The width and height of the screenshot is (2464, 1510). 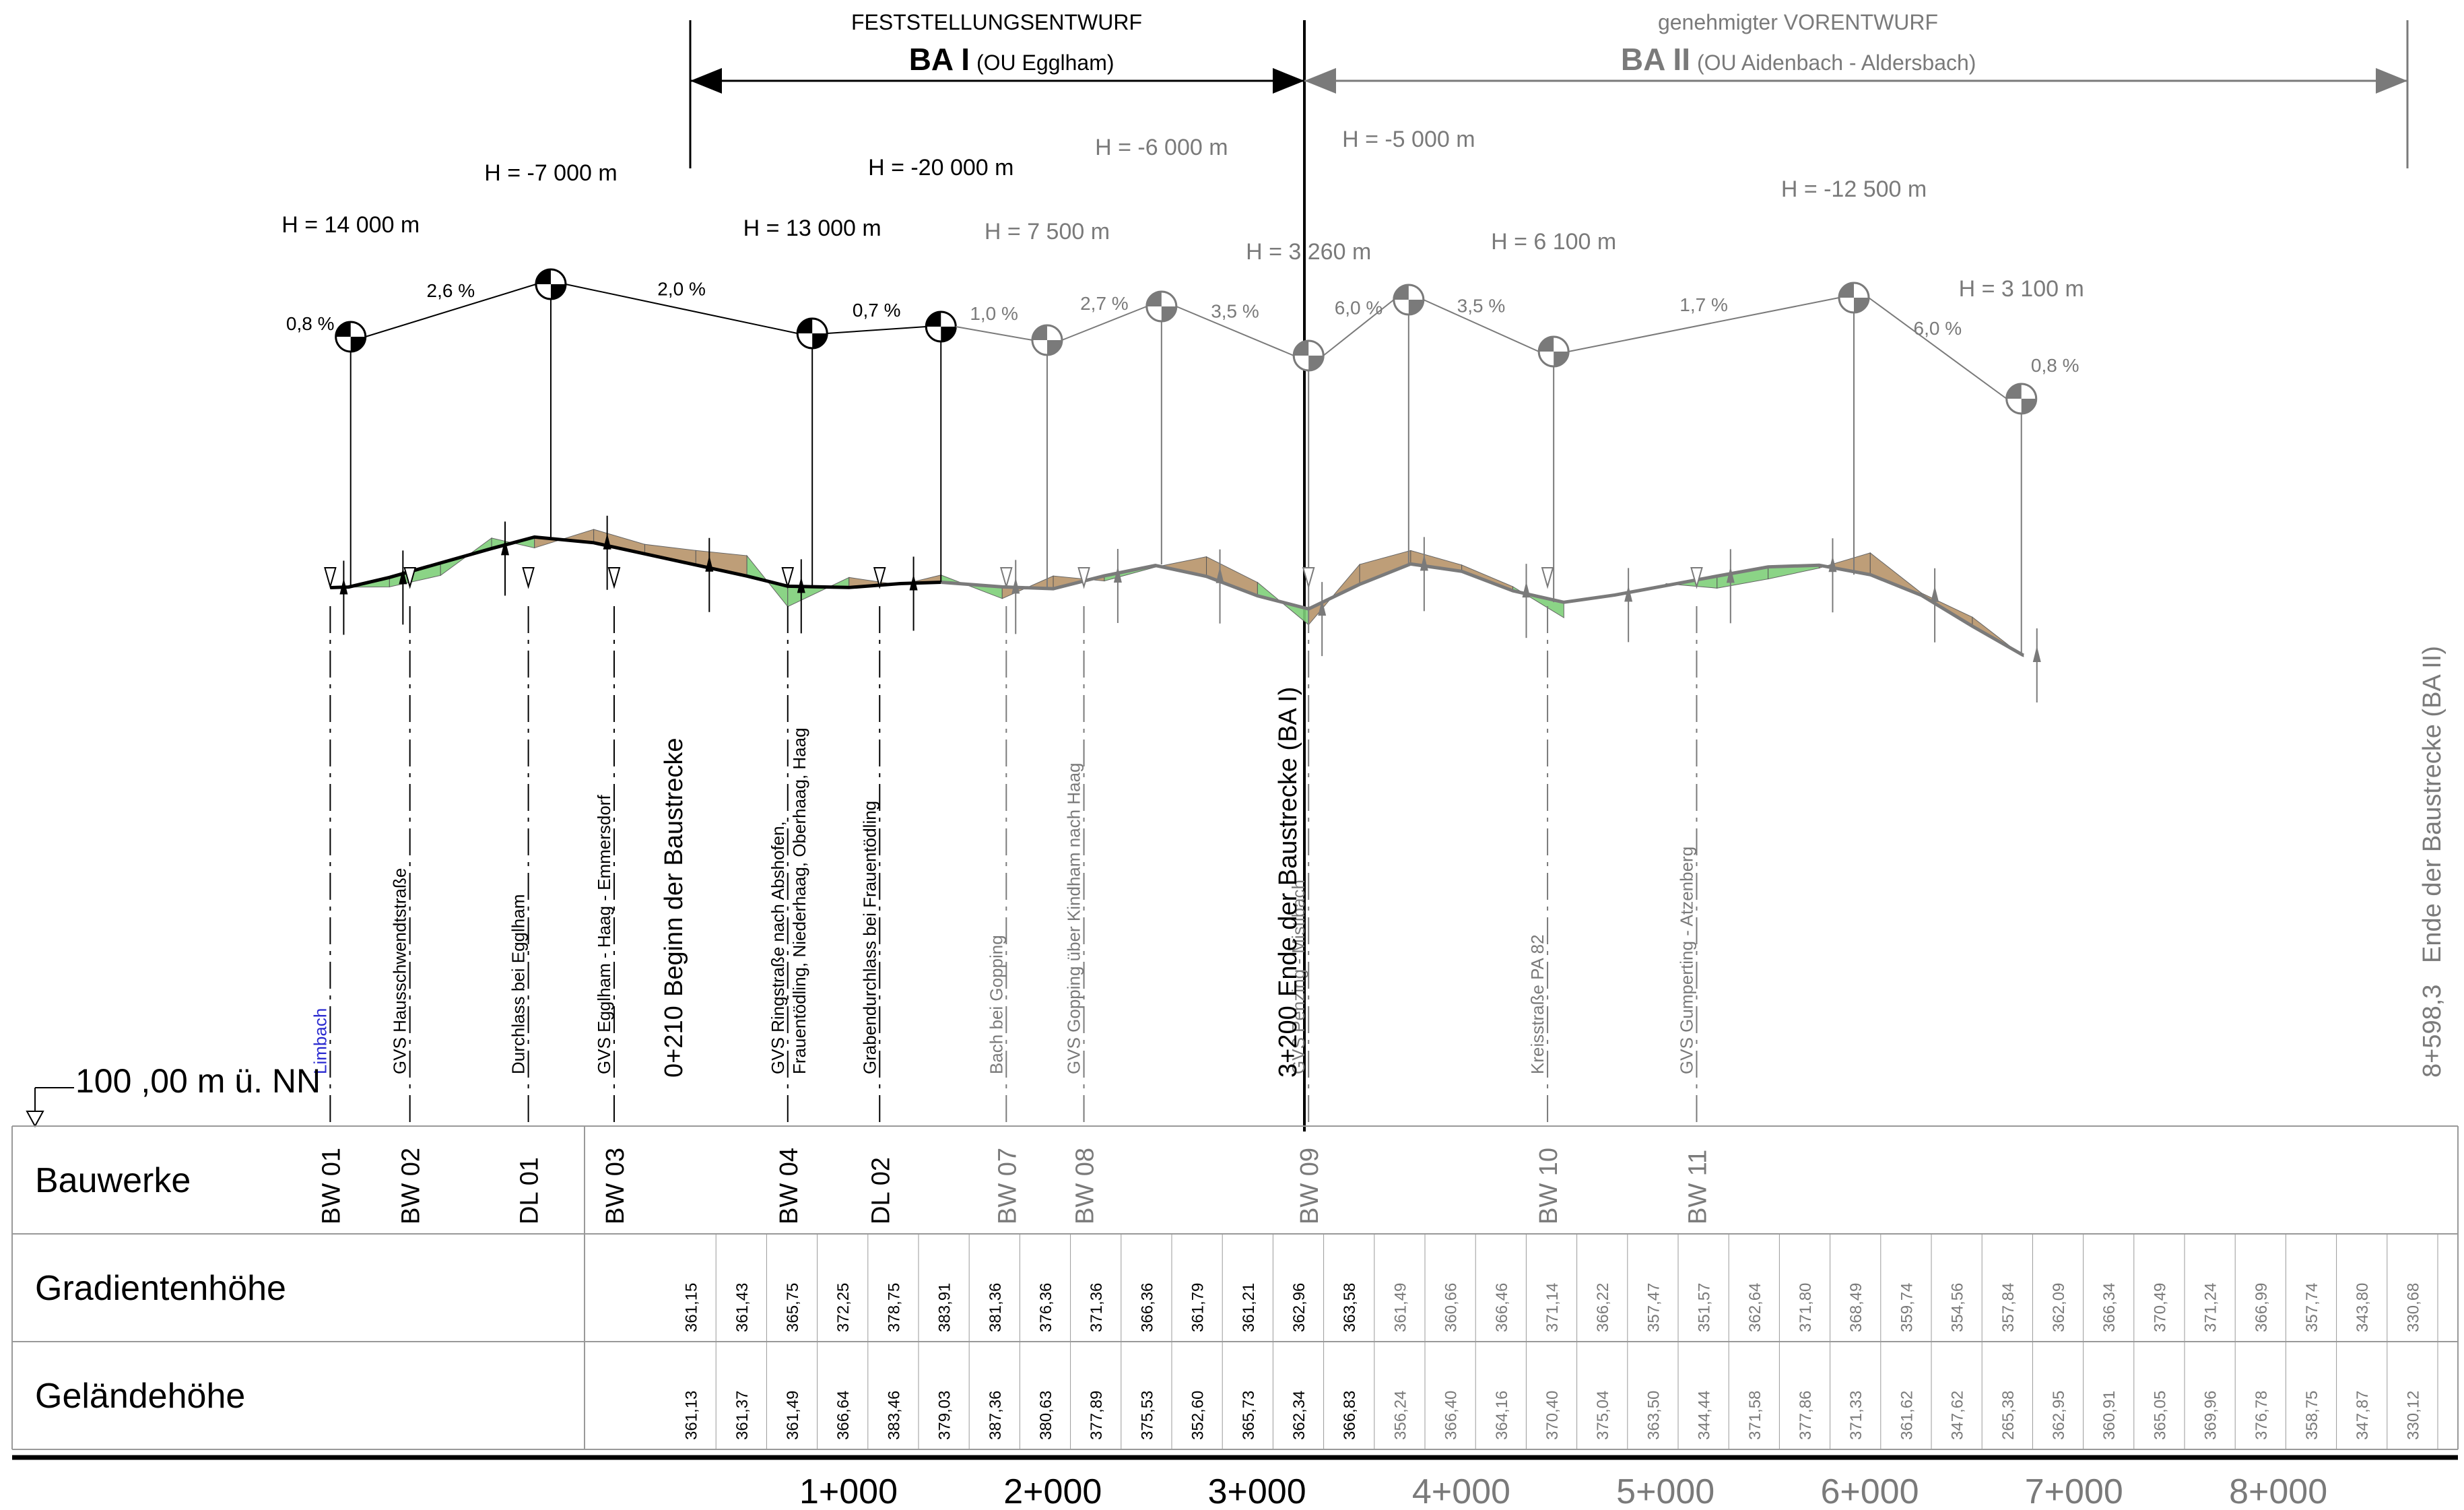 What do you see at coordinates (1257, 1491) in the screenshot?
I see `station-label: 3+000` at bounding box center [1257, 1491].